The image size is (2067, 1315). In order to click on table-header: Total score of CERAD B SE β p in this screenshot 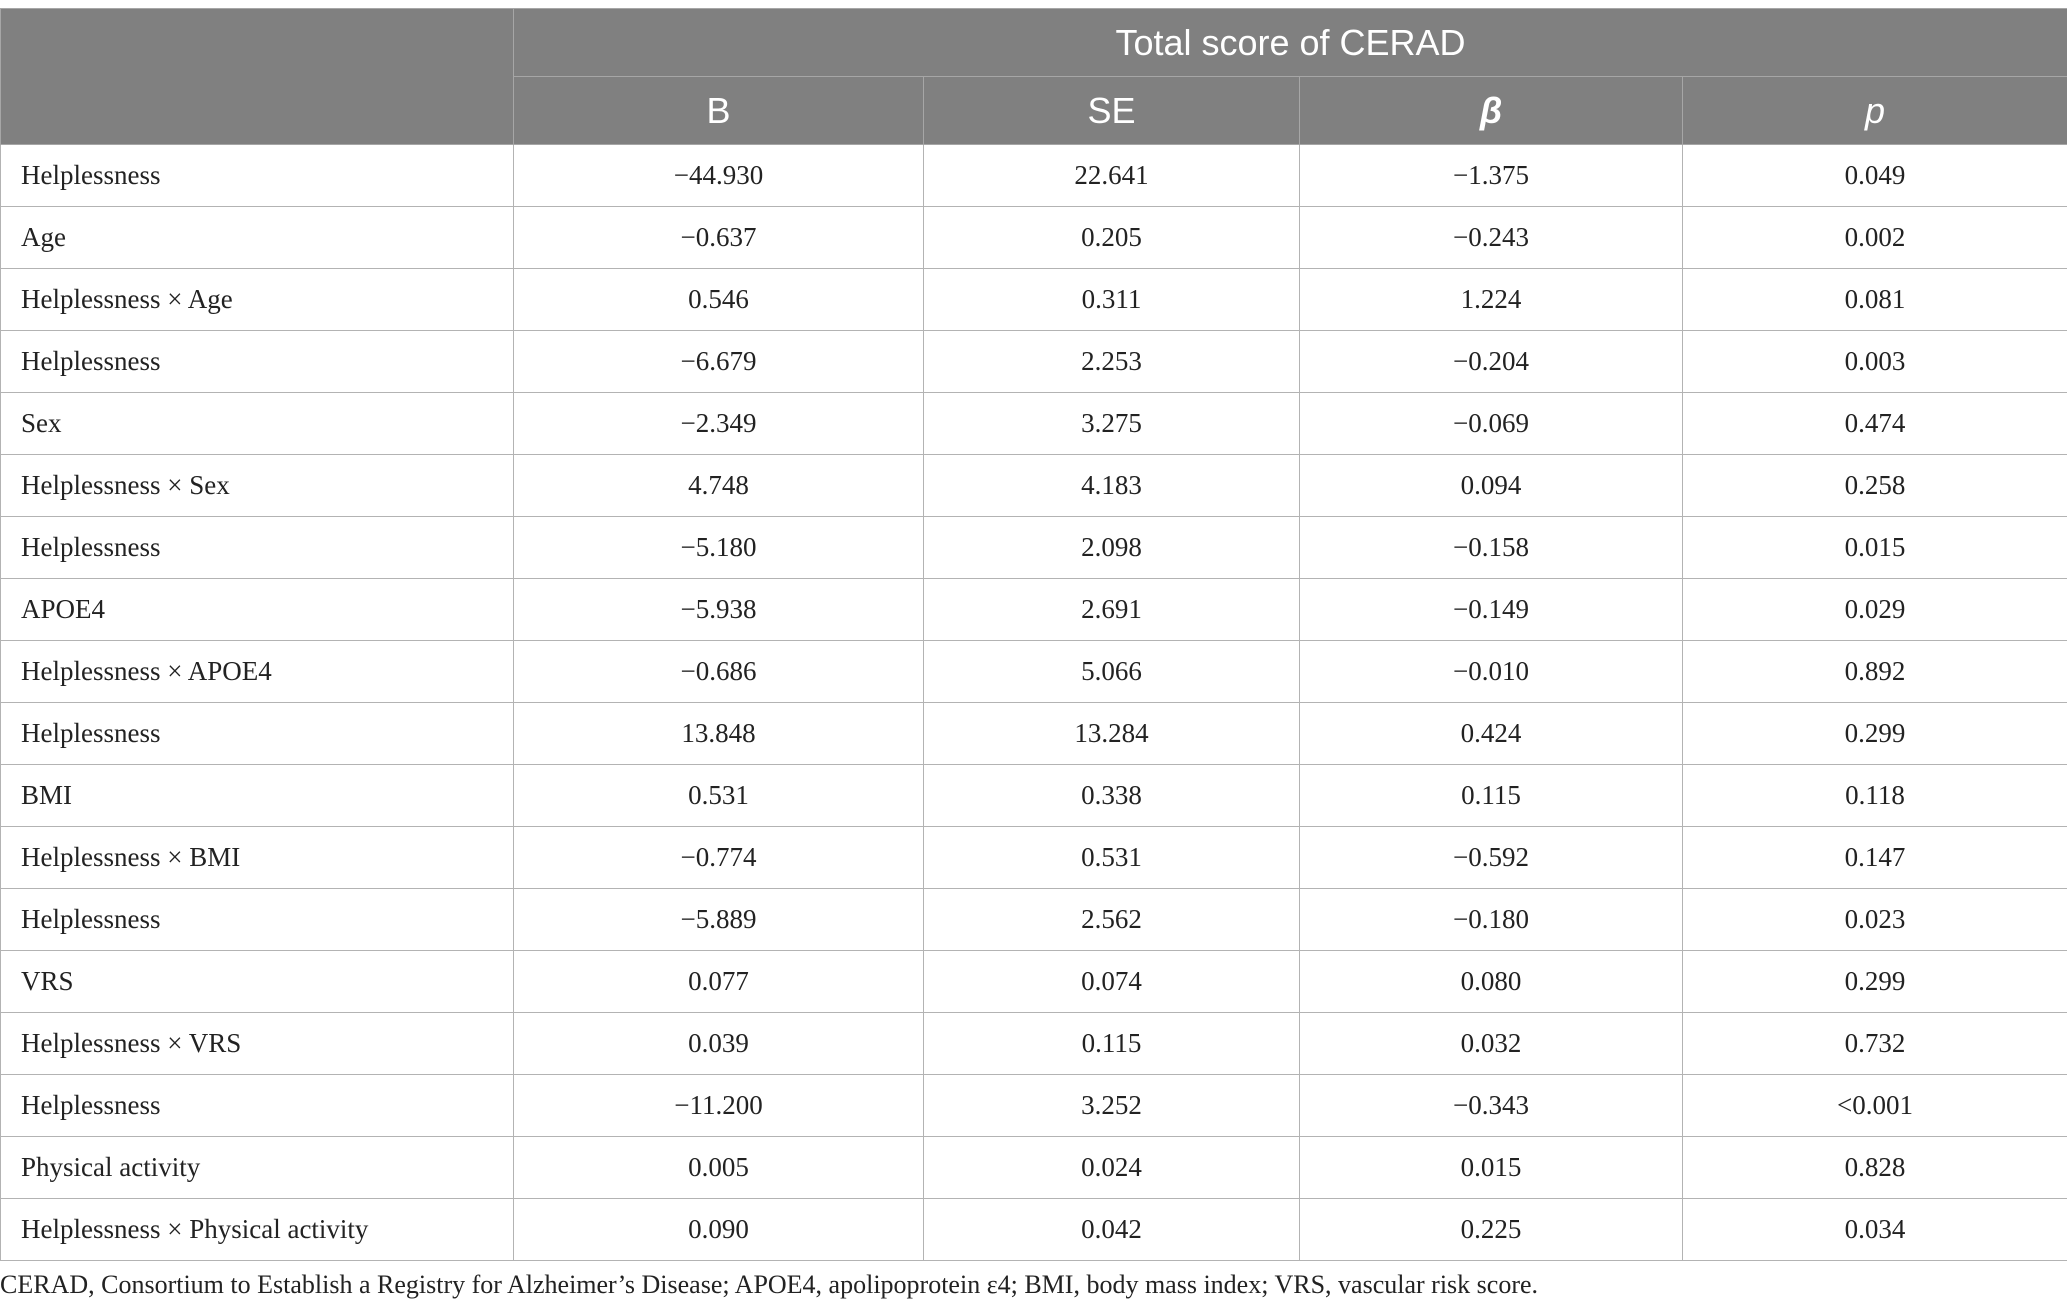, I will do `click(1033, 76)`.